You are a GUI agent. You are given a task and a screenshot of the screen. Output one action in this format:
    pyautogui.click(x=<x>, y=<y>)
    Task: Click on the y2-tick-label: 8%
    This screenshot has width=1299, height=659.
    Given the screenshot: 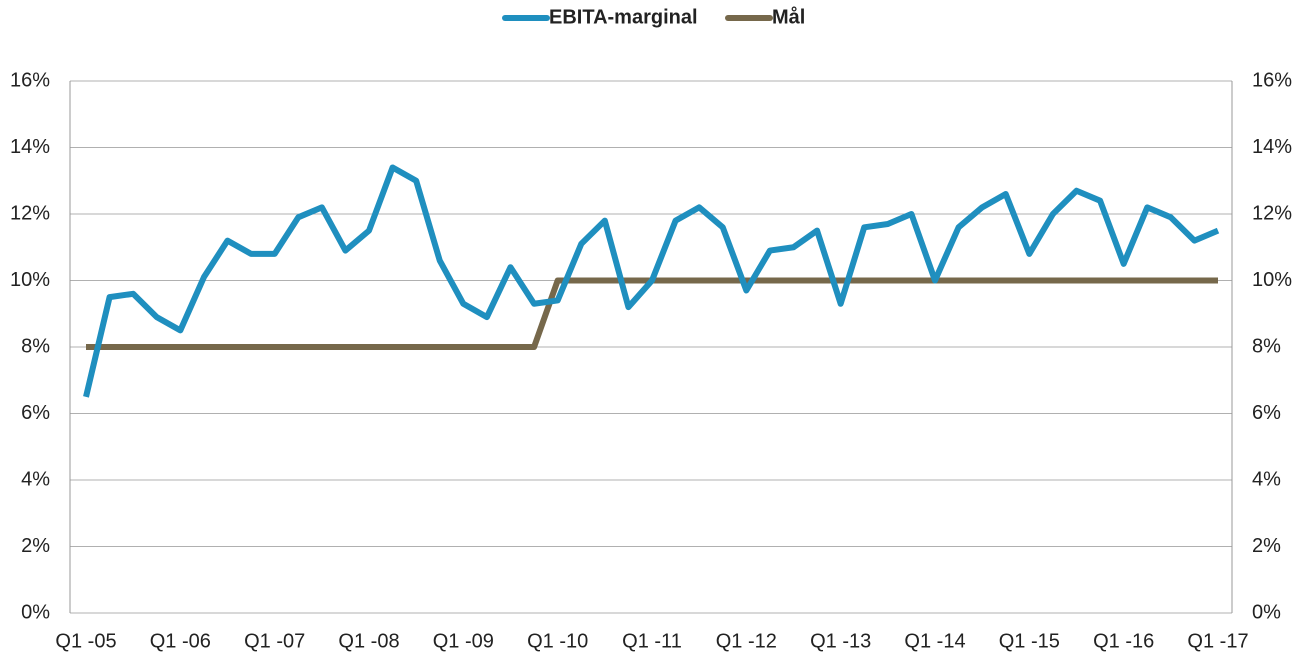 What is the action you would take?
    pyautogui.click(x=1266, y=346)
    